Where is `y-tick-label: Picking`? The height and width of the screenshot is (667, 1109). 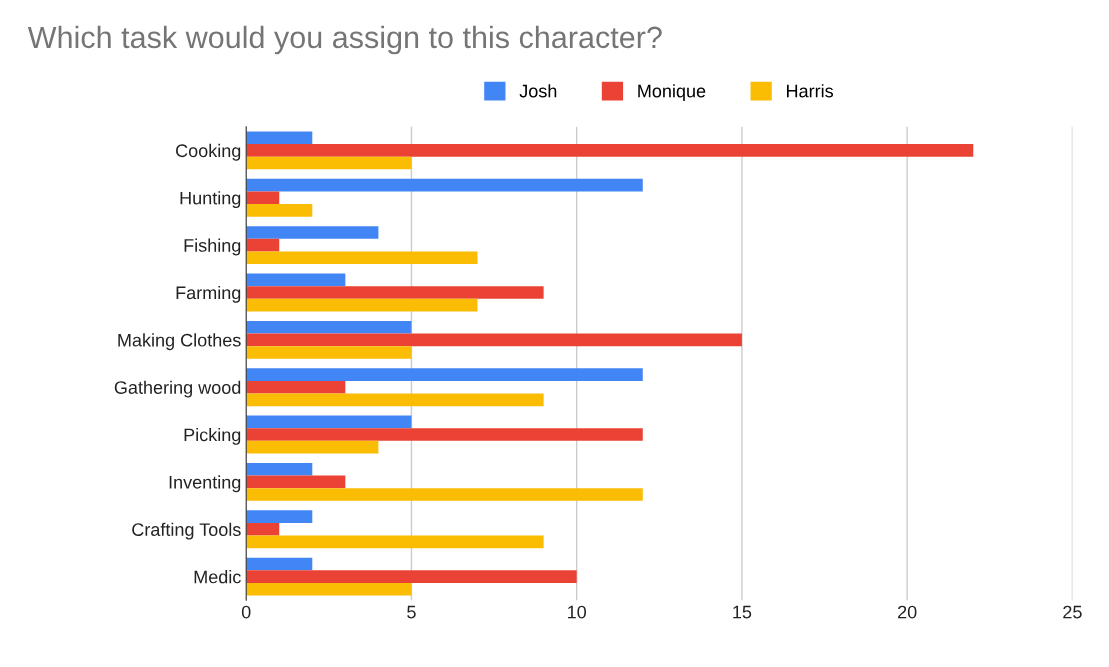 y-tick-label: Picking is located at coordinates (212, 436).